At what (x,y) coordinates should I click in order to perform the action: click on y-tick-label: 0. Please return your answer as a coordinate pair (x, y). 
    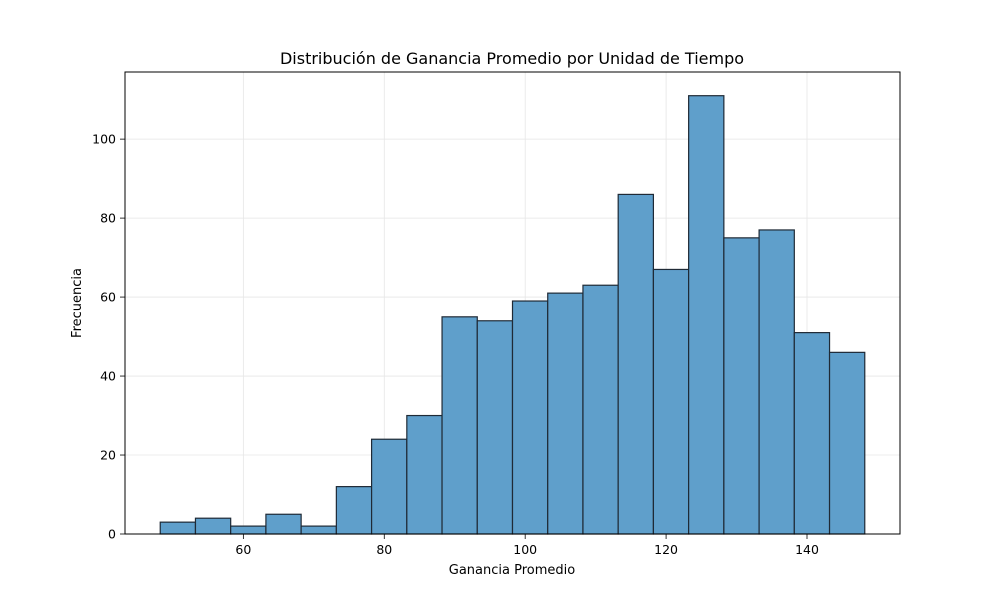
    Looking at the image, I should click on (112, 534).